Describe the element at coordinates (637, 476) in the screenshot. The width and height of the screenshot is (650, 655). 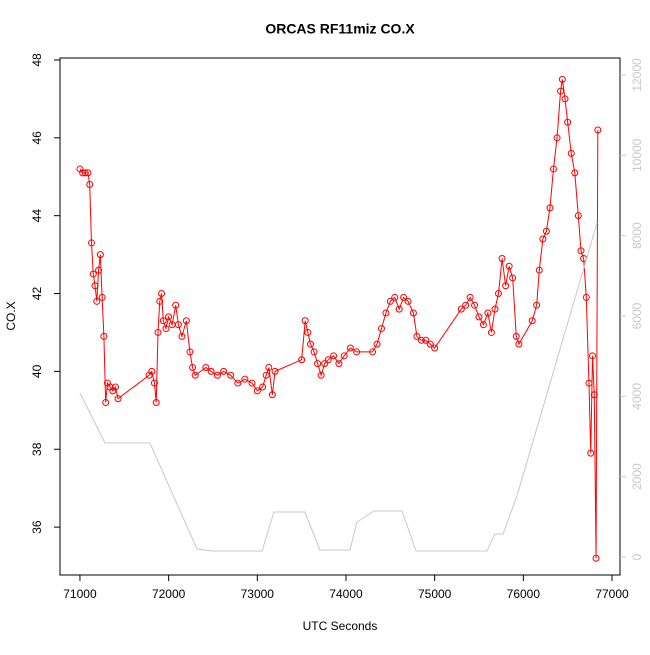
I see `y2-tick-label: 2000` at that location.